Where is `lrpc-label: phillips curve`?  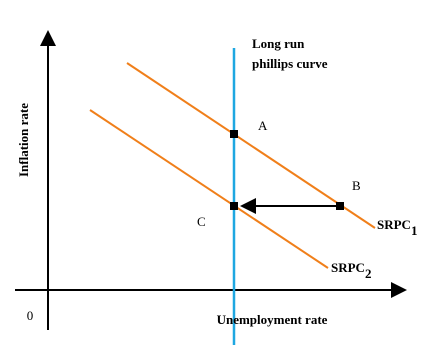
lrpc-label: phillips curve is located at coordinates (290, 63).